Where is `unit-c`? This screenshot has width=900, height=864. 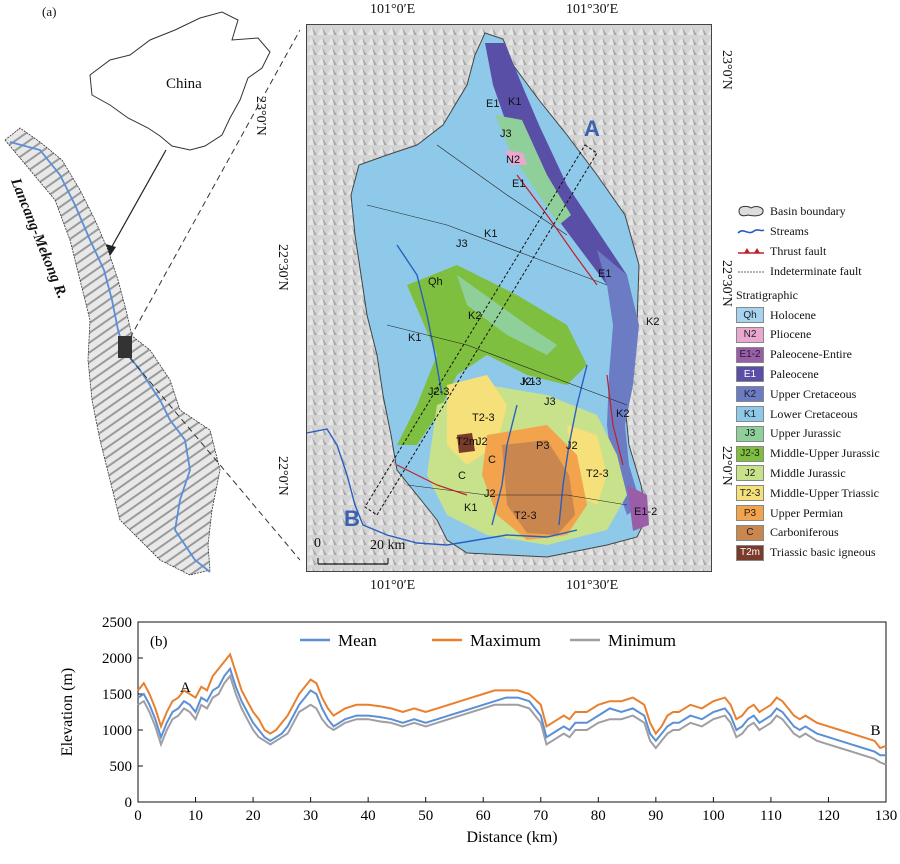 unit-c is located at coordinates (538, 487).